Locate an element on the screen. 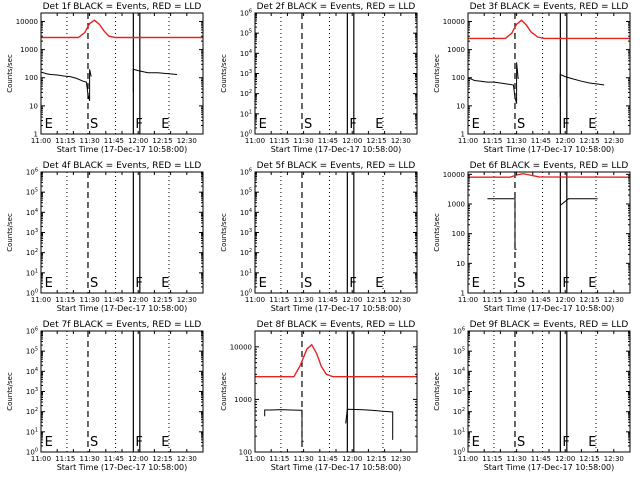  chart-title: Det 4f BLACK = Events, RED = LLD is located at coordinates (122, 166).